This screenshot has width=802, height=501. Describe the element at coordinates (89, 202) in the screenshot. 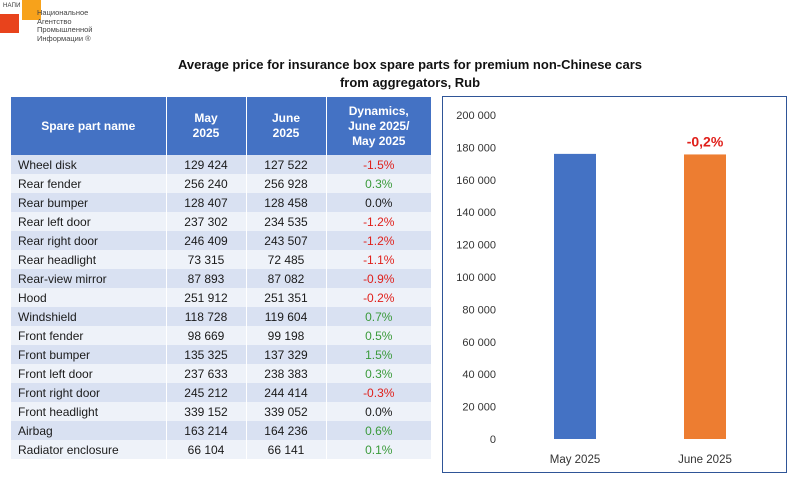

I see `part-name-cell: Rear bumper` at that location.